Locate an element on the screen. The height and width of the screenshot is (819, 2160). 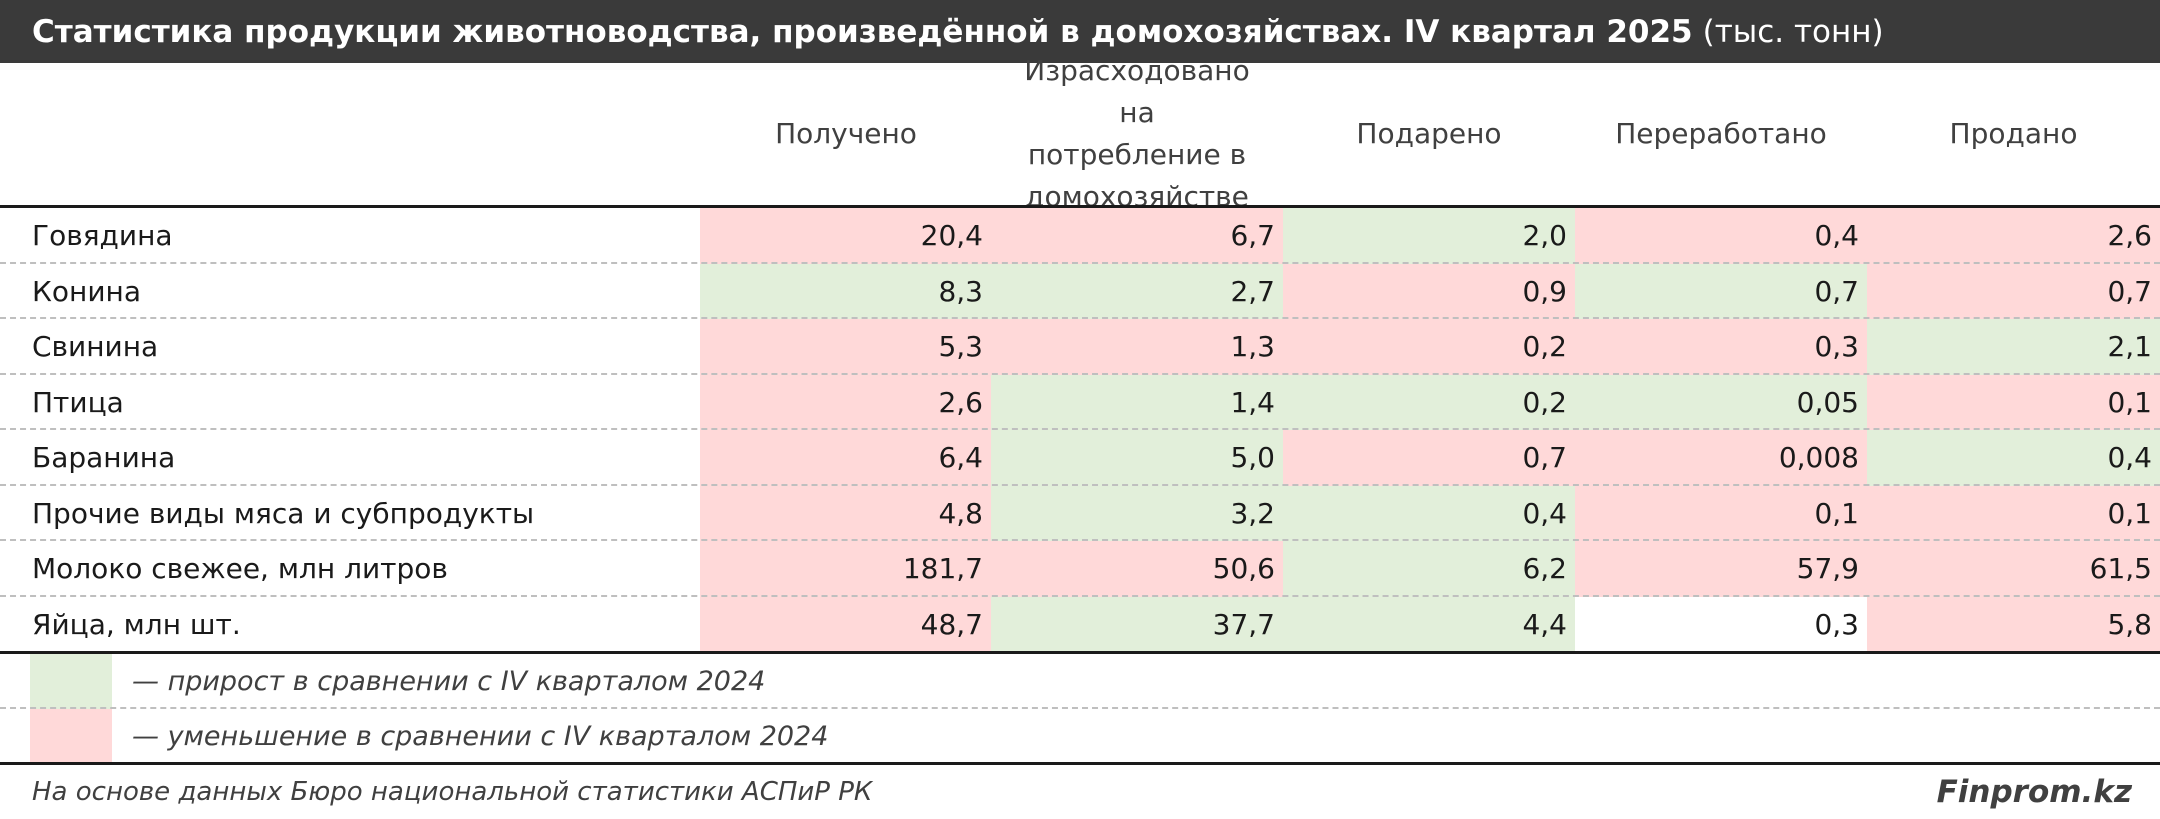
brand-logo: Finprom.kz is located at coordinates (2034, 792).